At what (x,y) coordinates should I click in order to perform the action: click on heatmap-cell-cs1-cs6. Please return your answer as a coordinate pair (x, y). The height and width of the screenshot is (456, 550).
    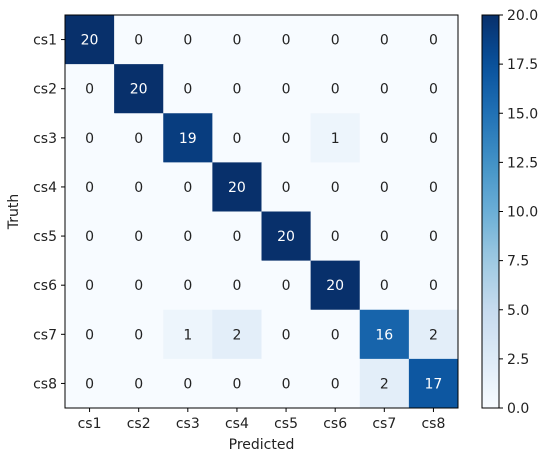
    Looking at the image, I should click on (335, 40).